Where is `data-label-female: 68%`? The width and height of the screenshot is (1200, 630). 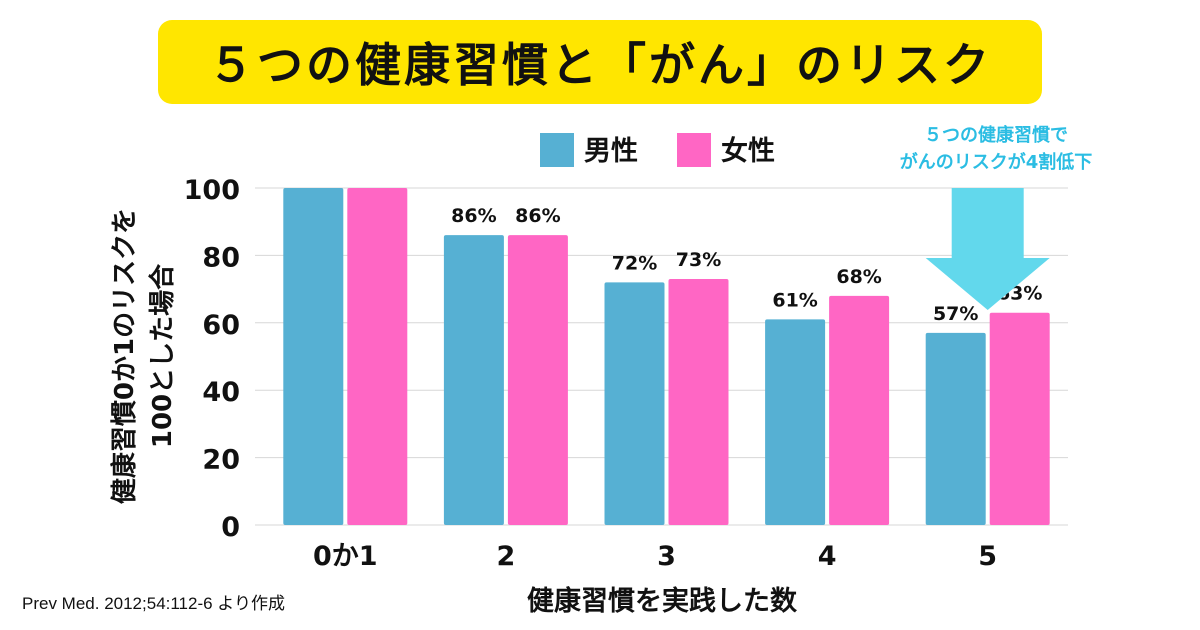
data-label-female: 68% is located at coordinates (858, 277).